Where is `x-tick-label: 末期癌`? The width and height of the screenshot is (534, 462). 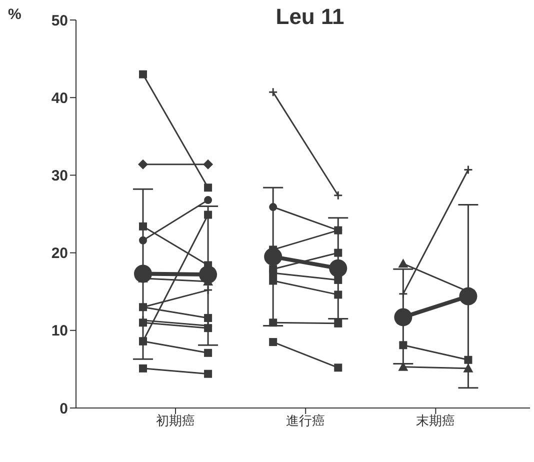
x-tick-label: 末期癌 is located at coordinates (436, 420).